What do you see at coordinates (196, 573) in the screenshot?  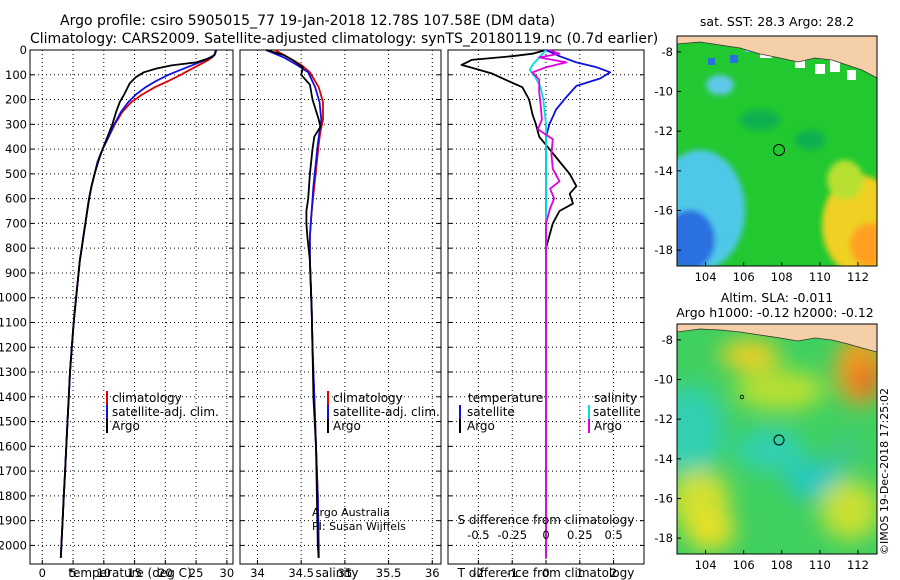 I see `x-tick-label-25: 25` at bounding box center [196, 573].